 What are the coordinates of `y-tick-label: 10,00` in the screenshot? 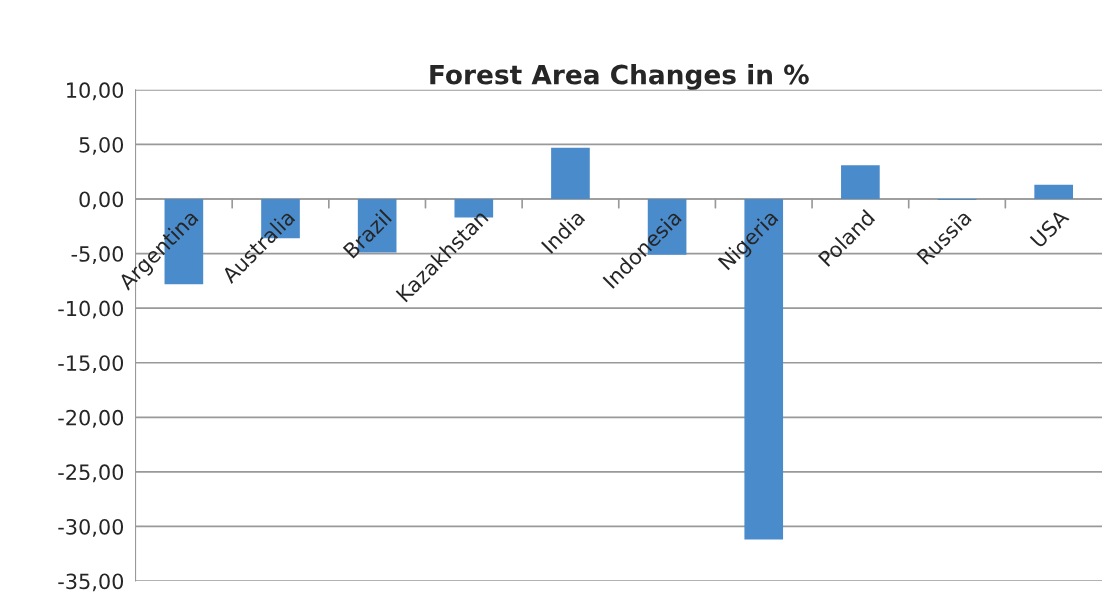 It's located at (95, 91).